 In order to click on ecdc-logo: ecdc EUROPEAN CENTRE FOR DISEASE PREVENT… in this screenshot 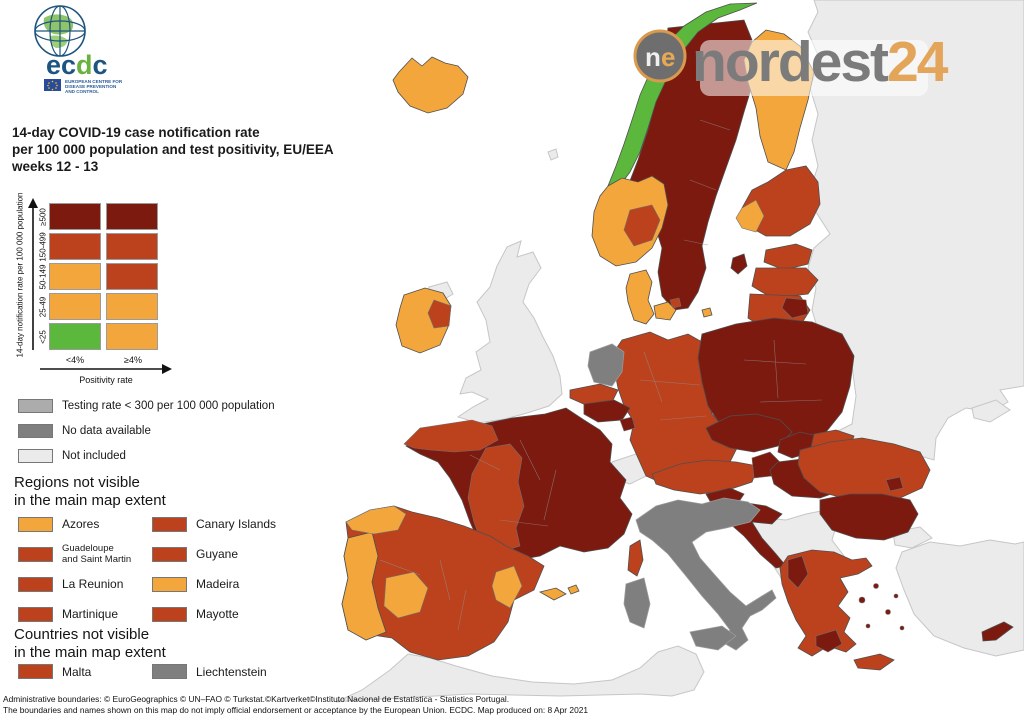, I will do `click(78, 49)`.